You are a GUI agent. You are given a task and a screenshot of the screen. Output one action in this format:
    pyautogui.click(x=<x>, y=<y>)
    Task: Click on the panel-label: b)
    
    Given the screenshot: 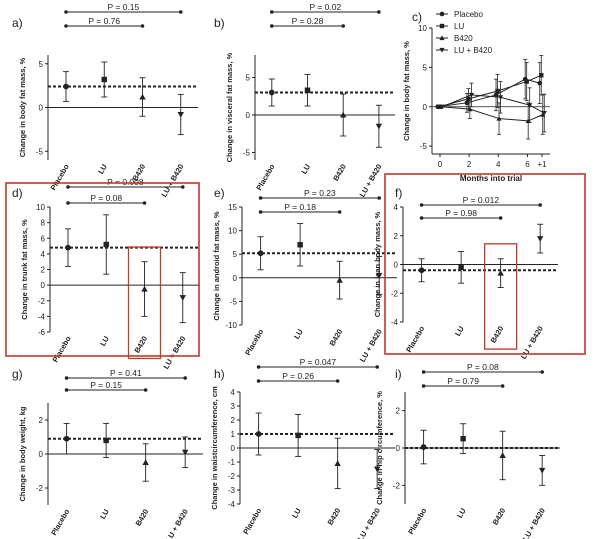 What is the action you would take?
    pyautogui.click(x=219, y=23)
    